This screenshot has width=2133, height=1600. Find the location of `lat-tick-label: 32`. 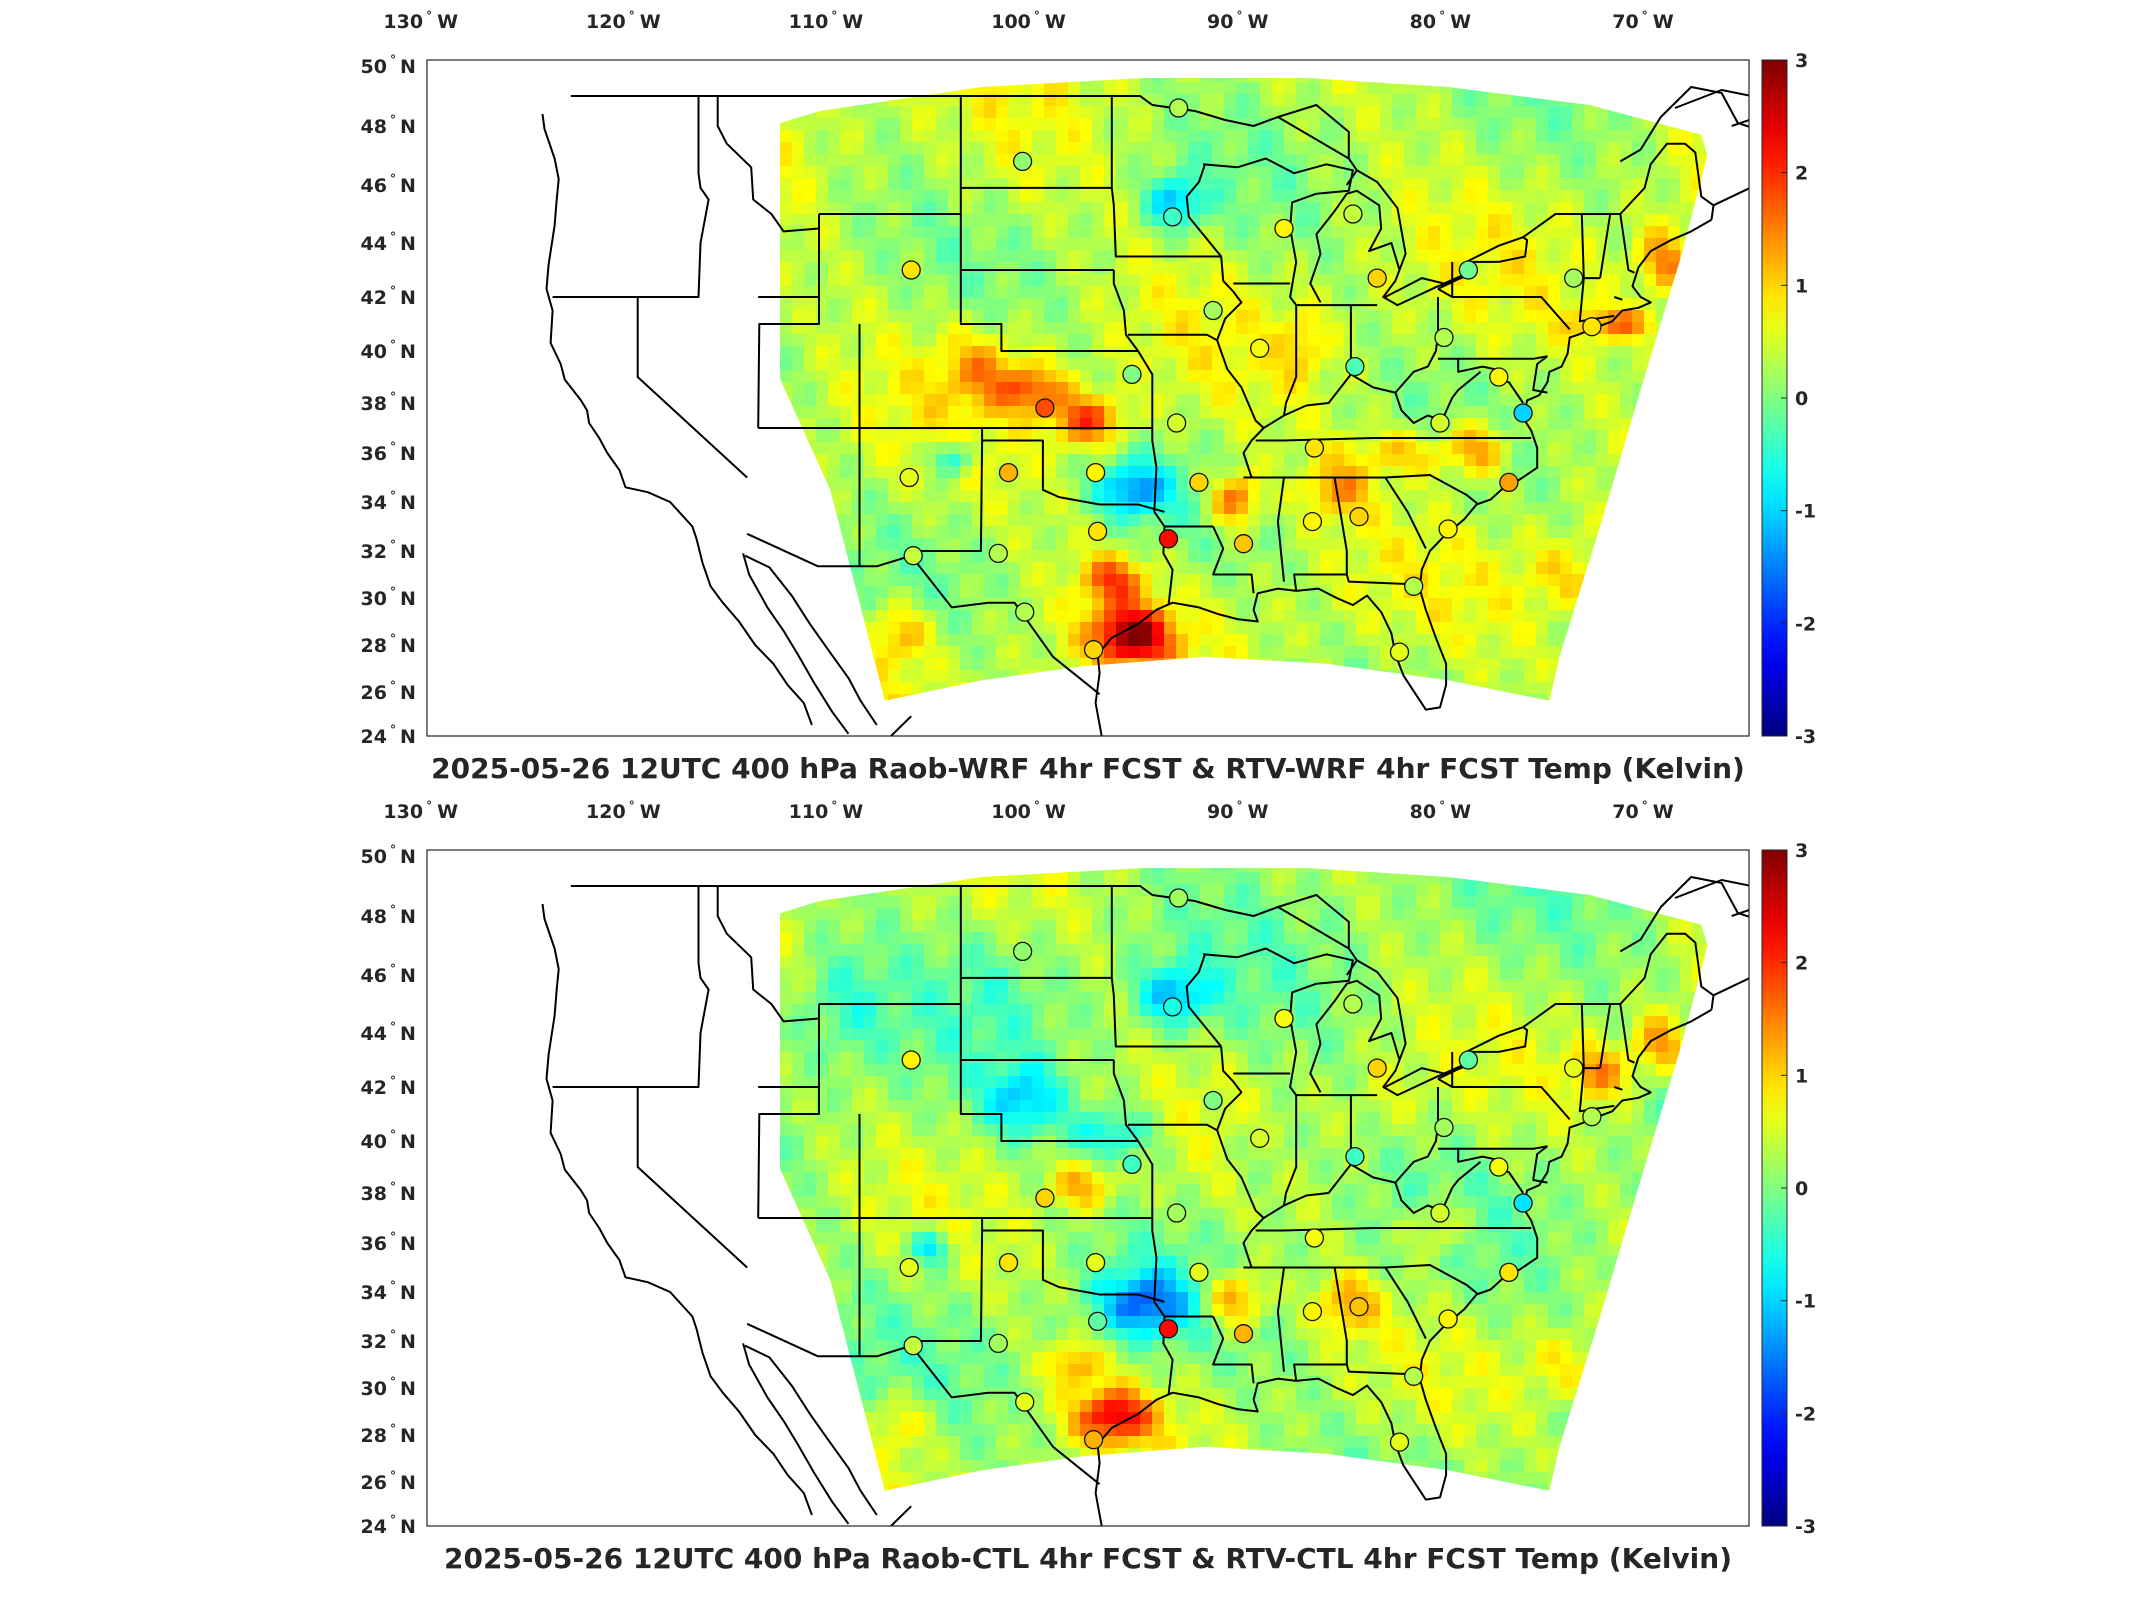

lat-tick-label: 32 is located at coordinates (374, 1342).